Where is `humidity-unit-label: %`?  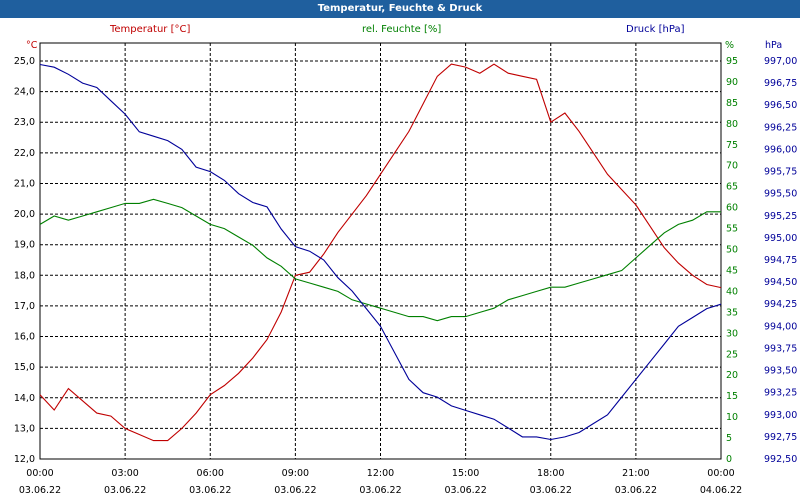 humidity-unit-label: % is located at coordinates (729, 45).